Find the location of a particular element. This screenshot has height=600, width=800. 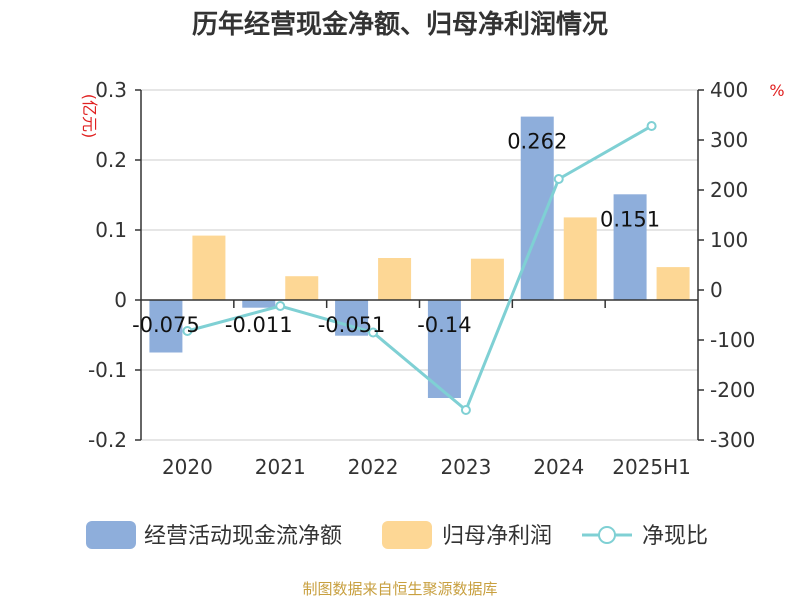

bar-value-label: -0.14 is located at coordinates (444, 325).